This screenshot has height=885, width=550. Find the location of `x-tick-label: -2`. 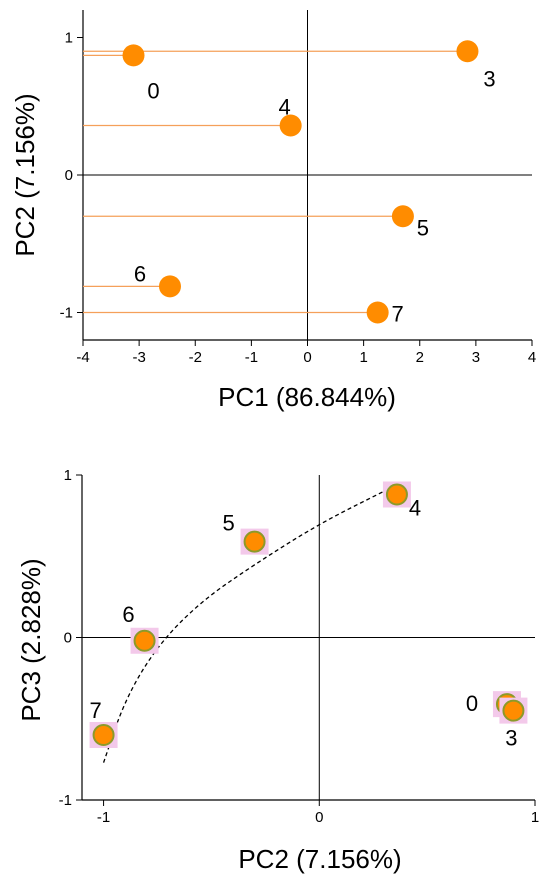

x-tick-label: -2 is located at coordinates (195, 357).